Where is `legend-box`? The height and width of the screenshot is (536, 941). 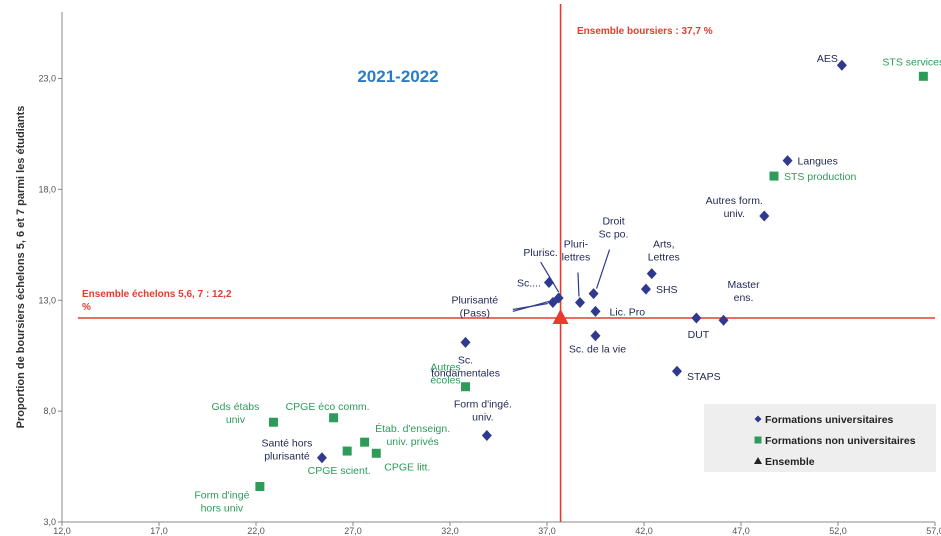
legend-box is located at coordinates (820, 438).